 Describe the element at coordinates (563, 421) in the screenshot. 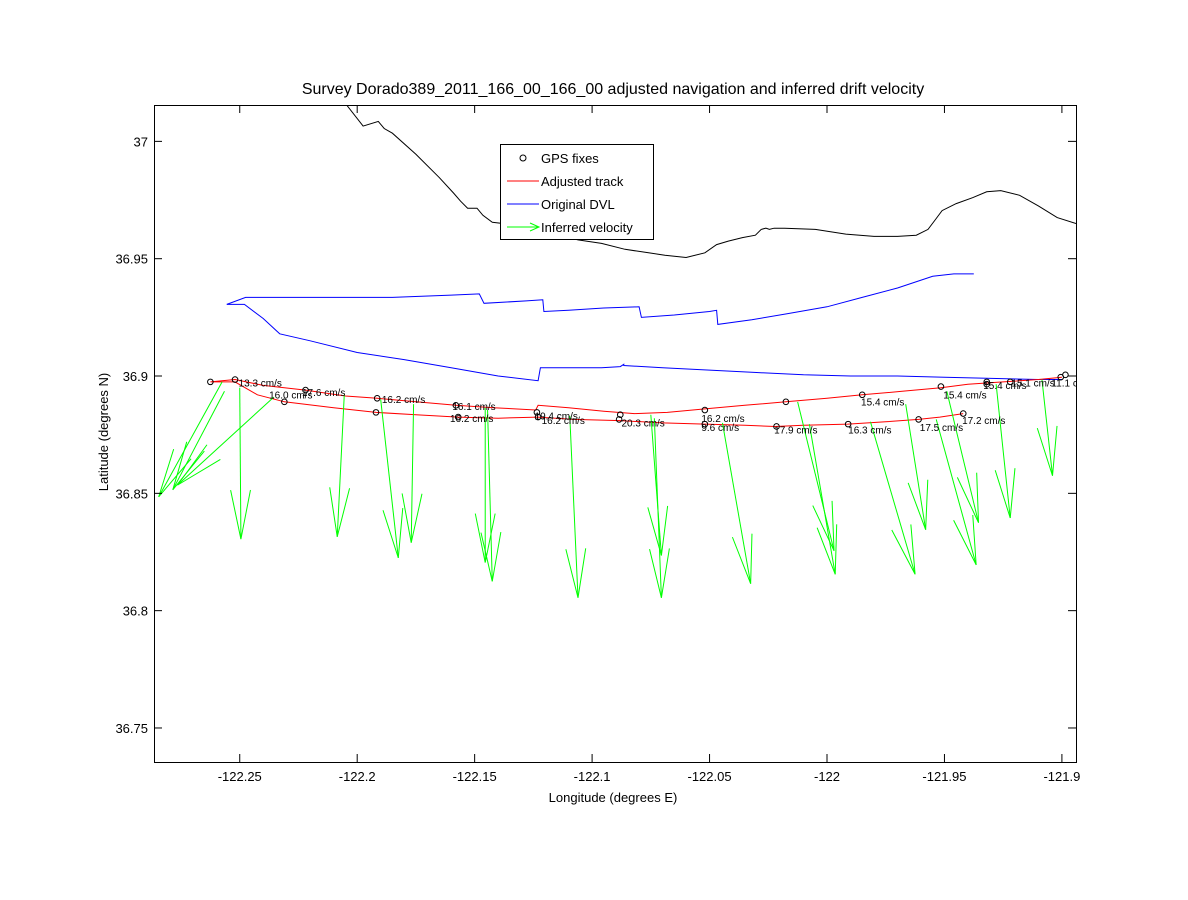

I see `speed-label-7: 16.2 cm/s` at that location.